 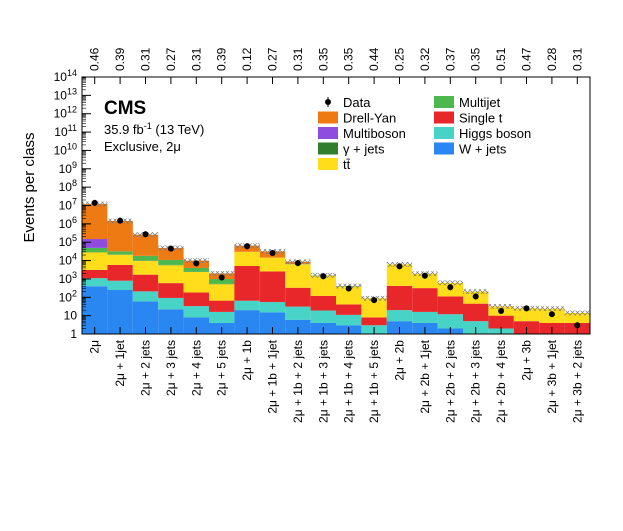 What do you see at coordinates (400, 360) in the screenshot?
I see `x-tick-label-12: 2μ + 2b` at bounding box center [400, 360].